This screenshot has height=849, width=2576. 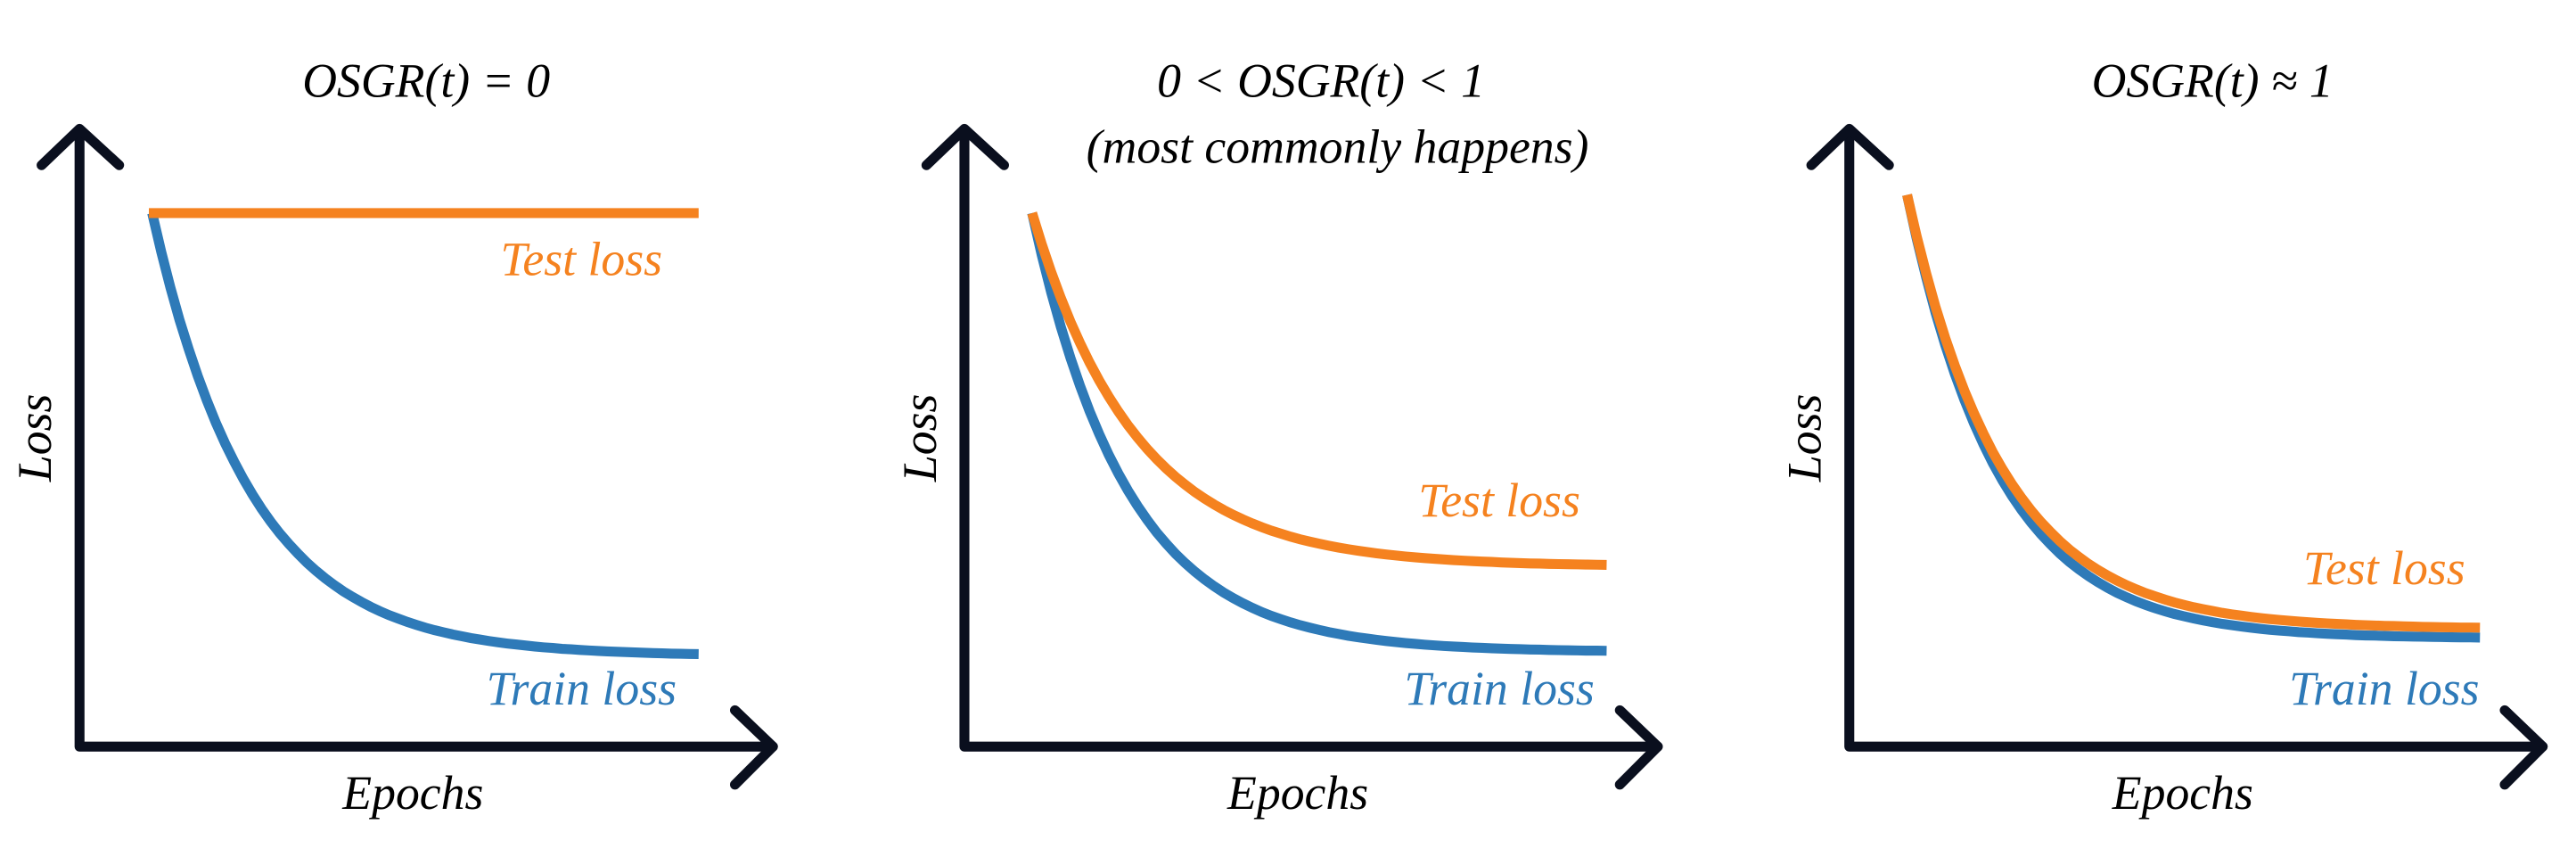 I want to click on panel-title: 0 < OSGR(t) < 1, so click(x=1321, y=81).